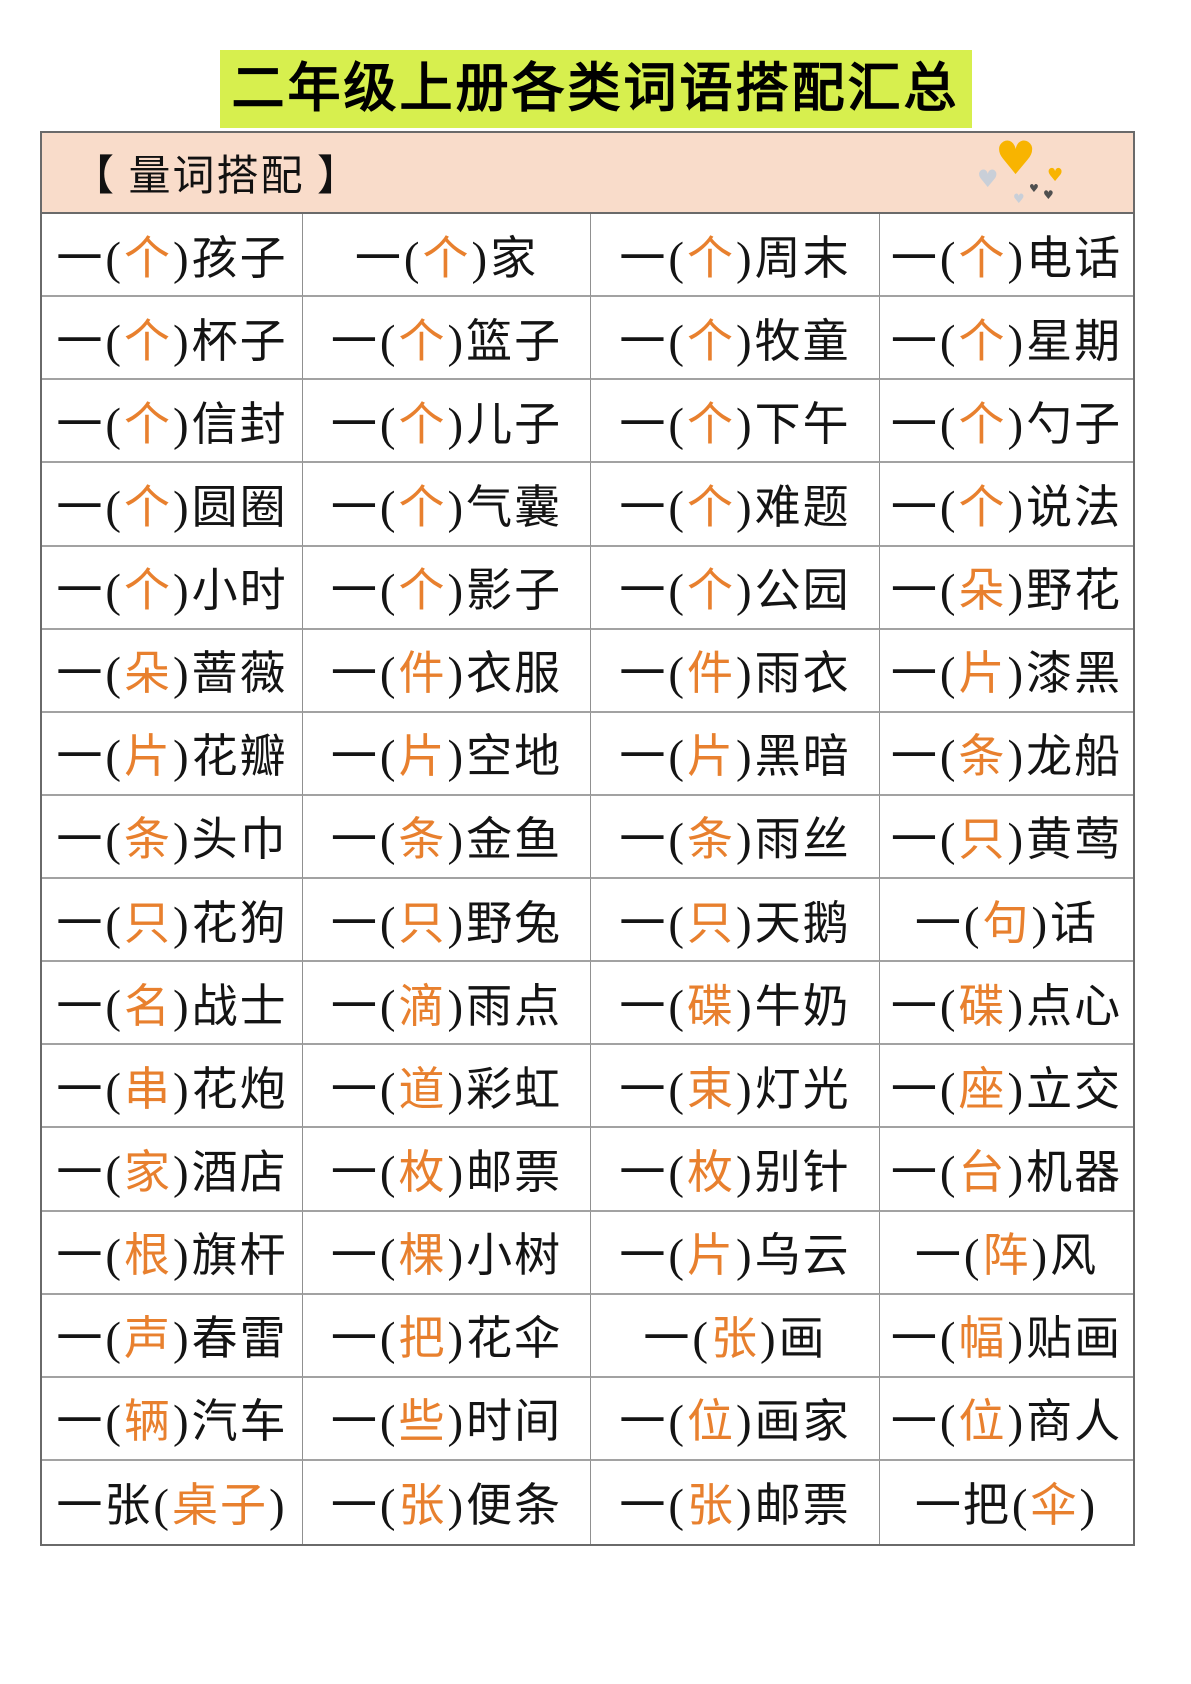 The width and height of the screenshot is (1191, 1684). What do you see at coordinates (735, 588) in the screenshot?
I see `table-cell: 一(个)公园` at bounding box center [735, 588].